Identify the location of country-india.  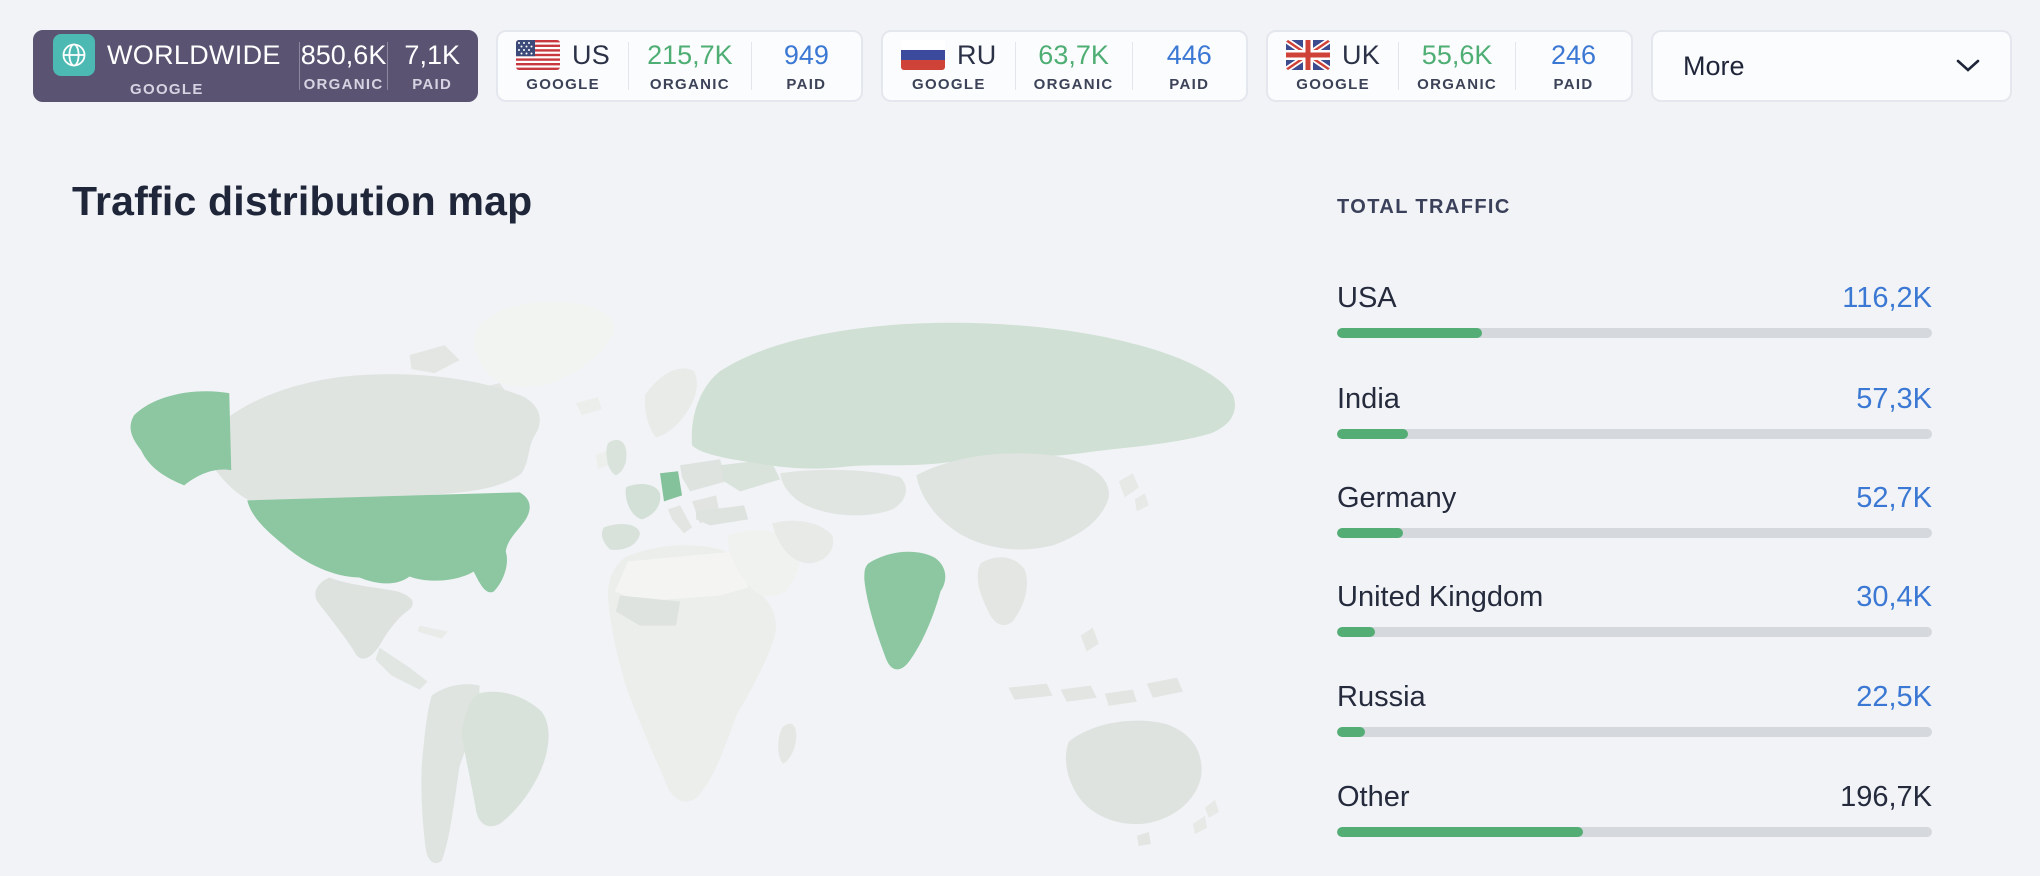
(905, 610).